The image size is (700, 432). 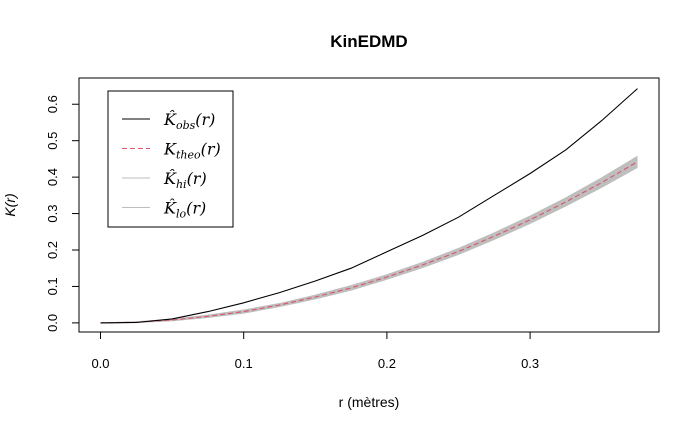 I want to click on y-tick-label: 0.4, so click(x=52, y=177).